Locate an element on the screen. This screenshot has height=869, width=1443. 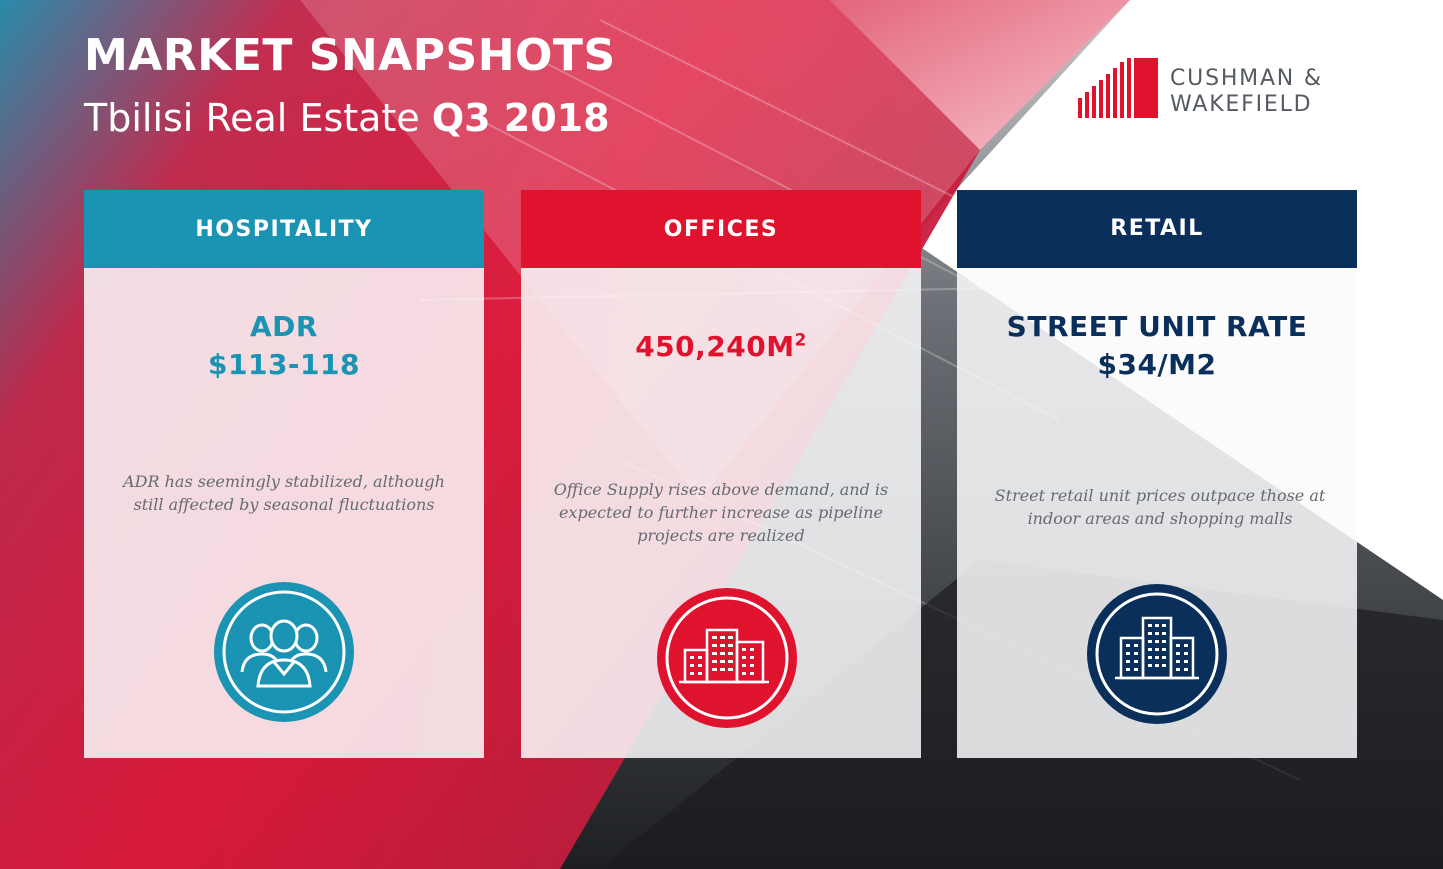
tower-buildings-icon is located at coordinates (1157, 654).